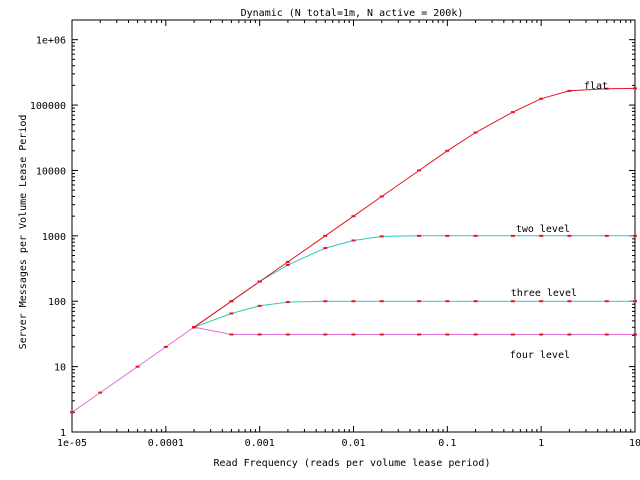 The height and width of the screenshot is (480, 640). I want to click on y-tick-label: 1, so click(63, 433).